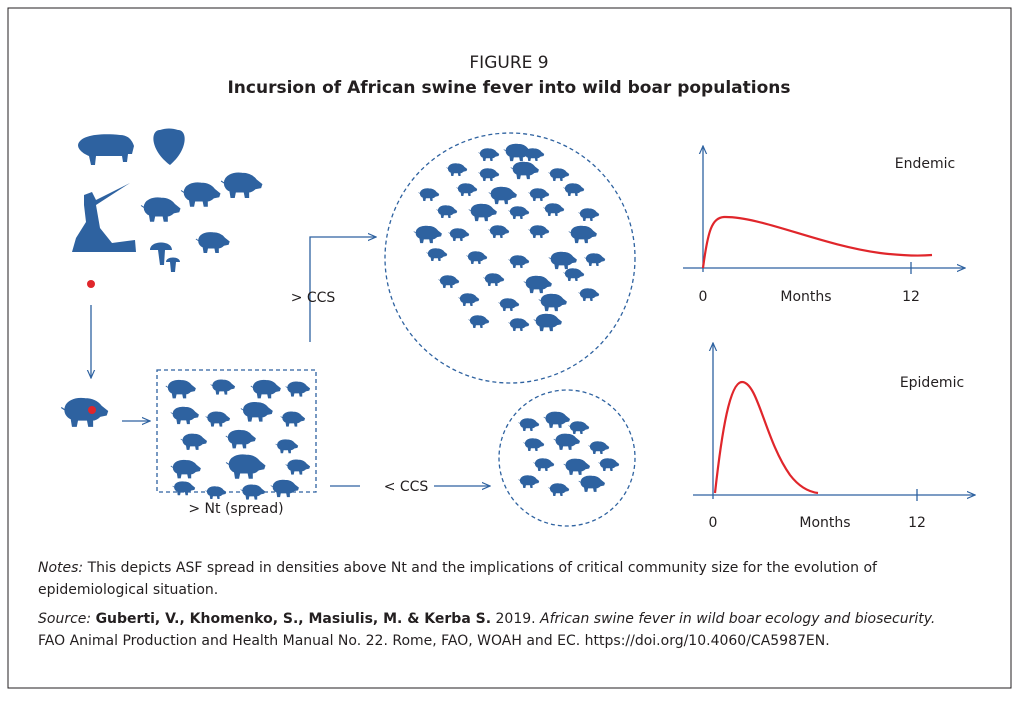  I want to click on infected-dot, so click(92, 410).